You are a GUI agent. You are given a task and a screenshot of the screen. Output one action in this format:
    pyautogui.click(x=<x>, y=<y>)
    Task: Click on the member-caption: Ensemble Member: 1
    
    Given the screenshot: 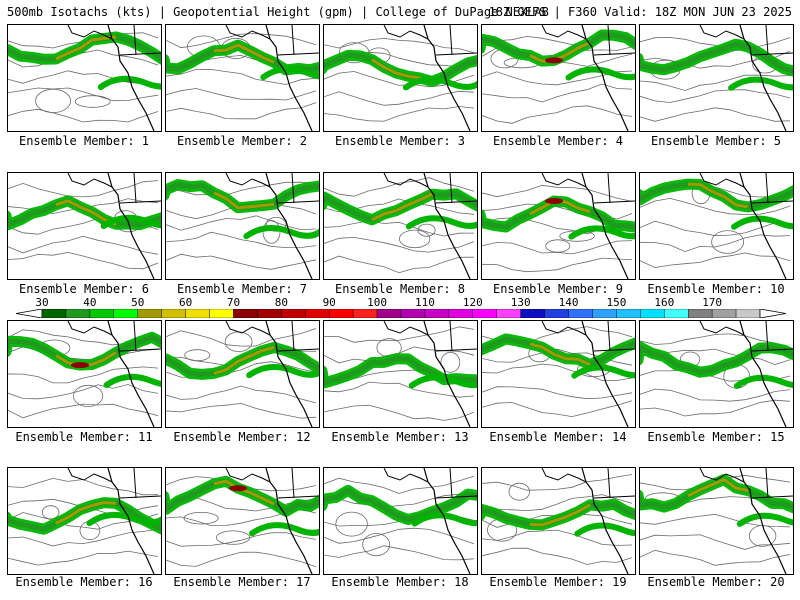 What is the action you would take?
    pyautogui.click(x=84, y=141)
    